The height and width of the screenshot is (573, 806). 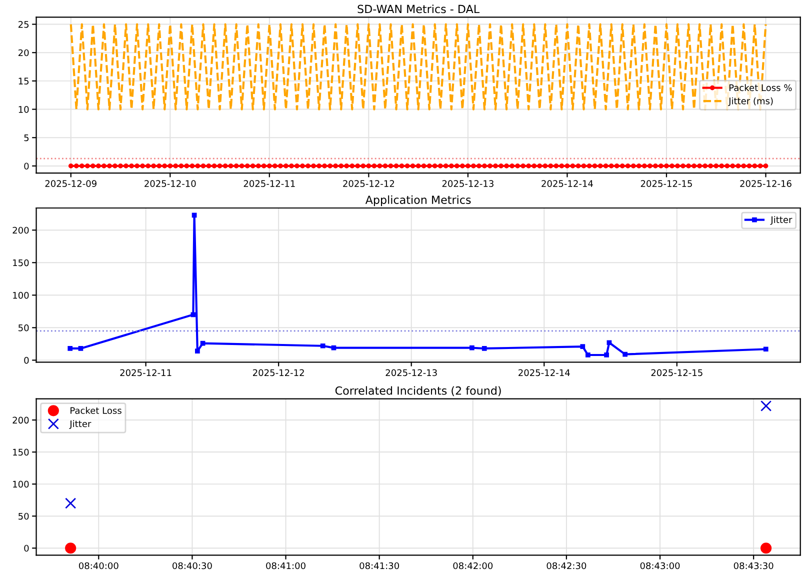 I want to click on chart-title: Correlated Incidents (2 found), so click(x=418, y=391).